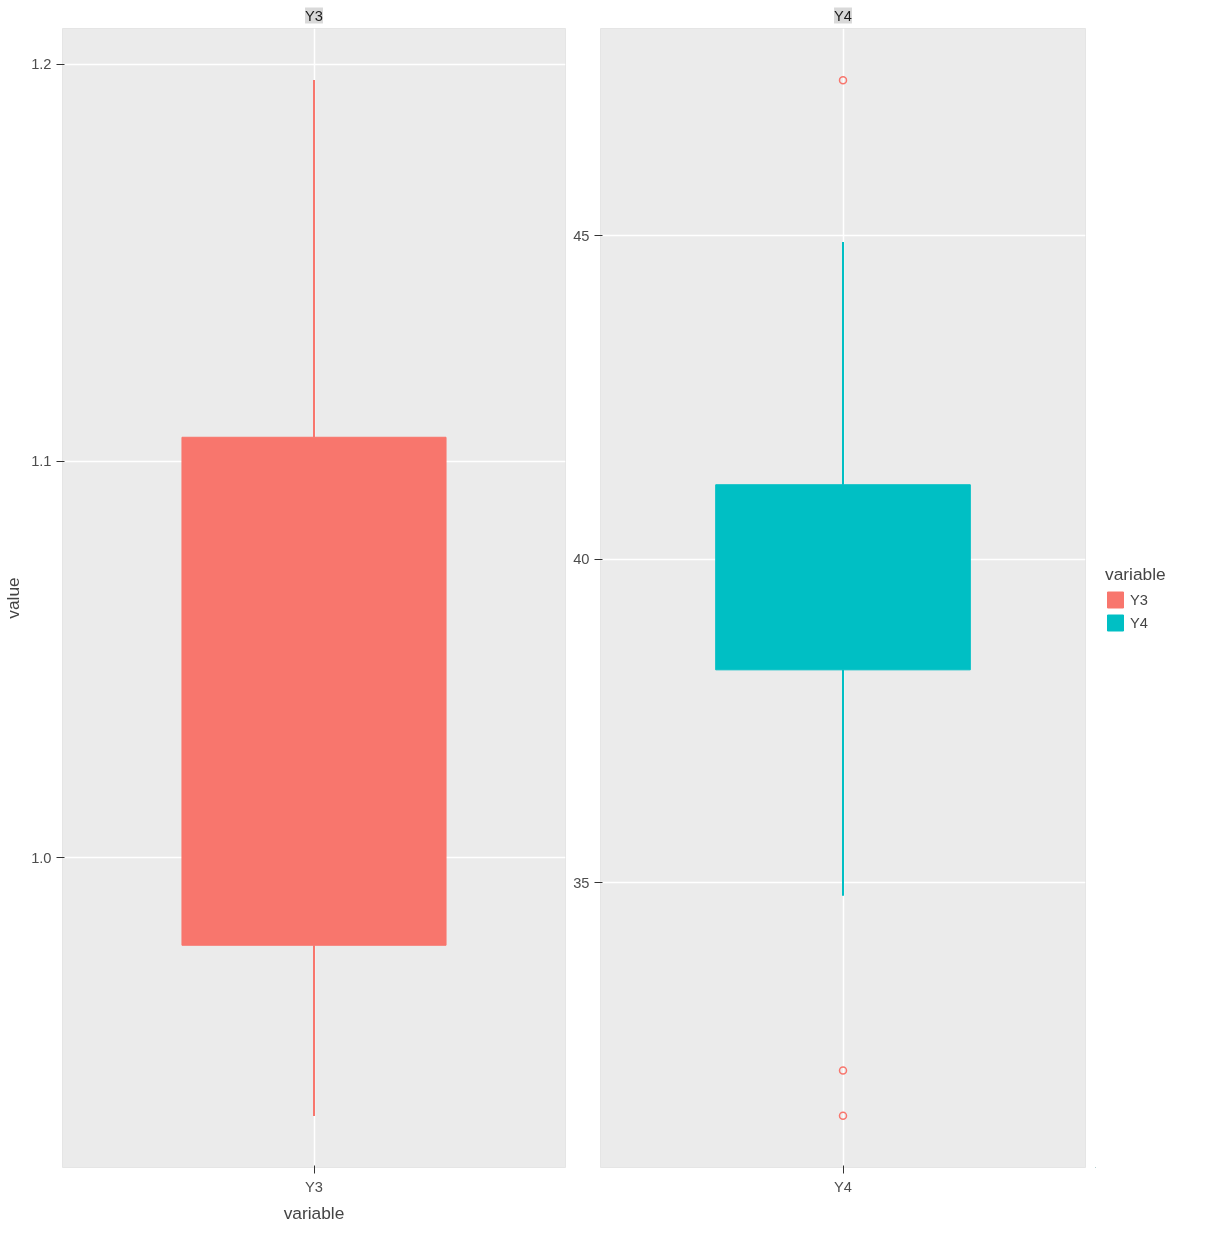  Describe the element at coordinates (581, 559) in the screenshot. I see `y-tick-label: 40` at that location.